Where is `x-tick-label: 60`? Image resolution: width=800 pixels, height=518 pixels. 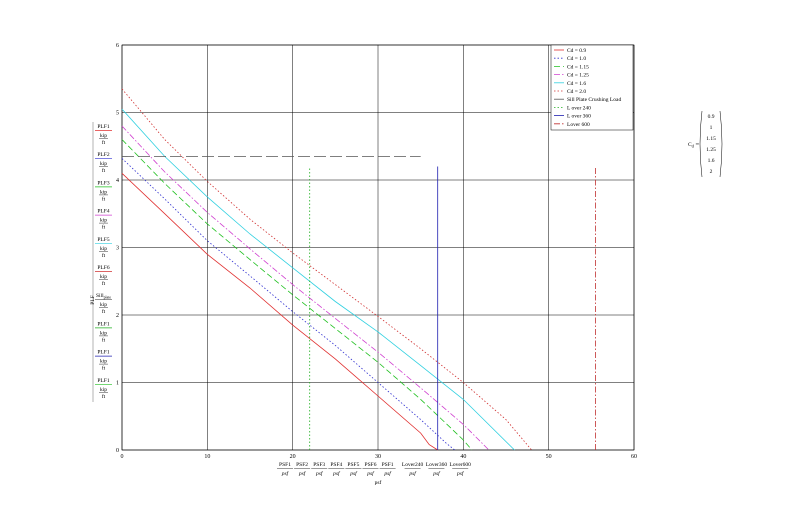
x-tick-label: 60 is located at coordinates (634, 457).